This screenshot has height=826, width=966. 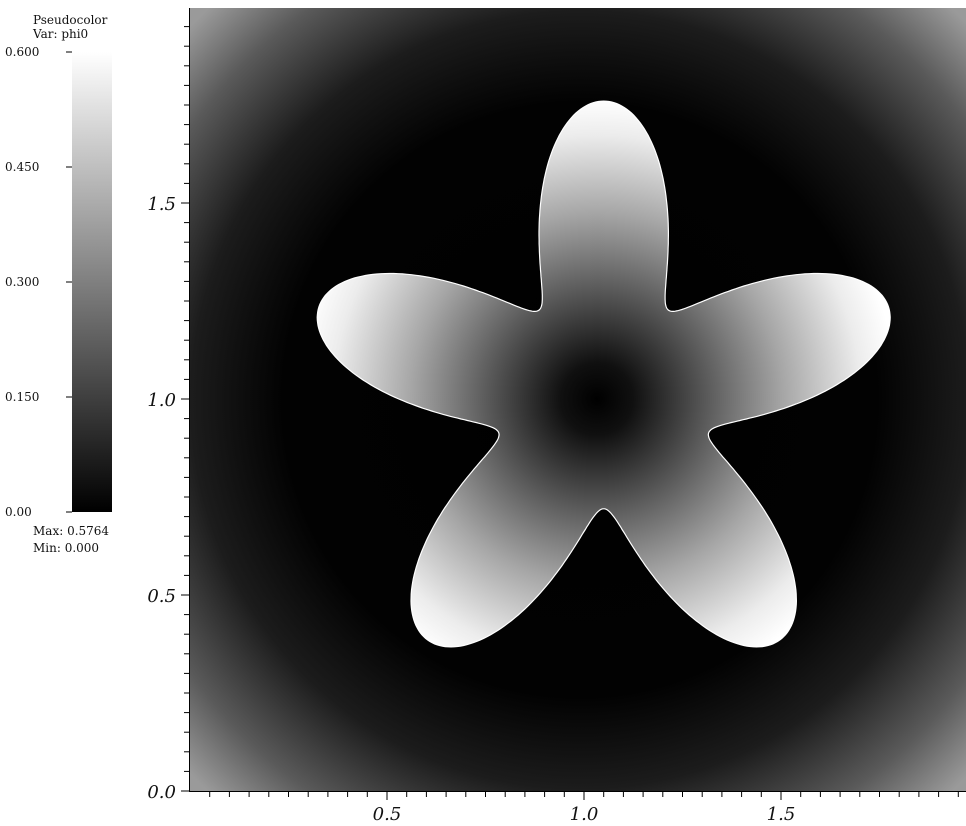 I want to click on x-tick-label: 1.5, so click(x=781, y=814).